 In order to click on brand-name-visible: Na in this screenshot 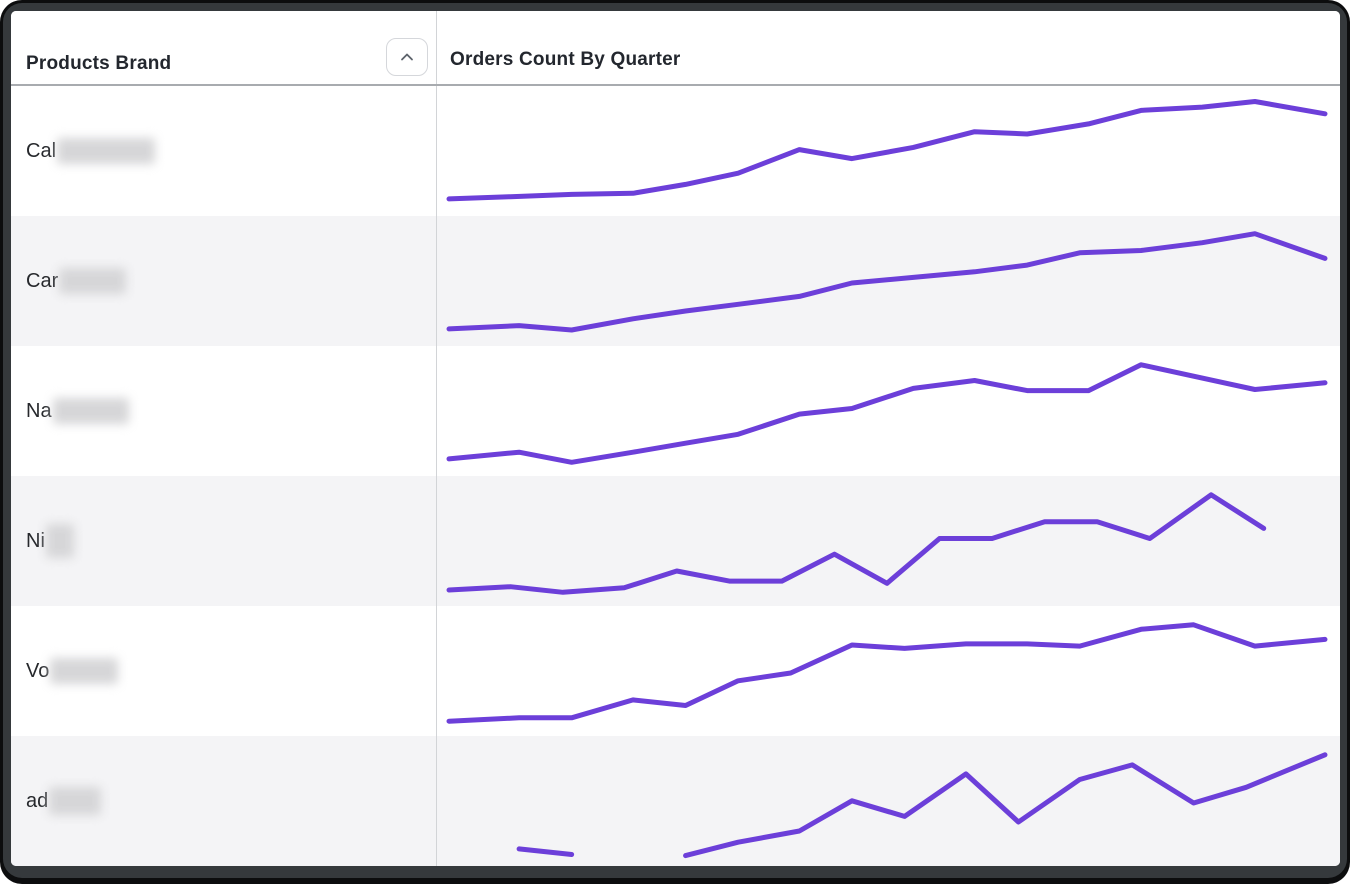, I will do `click(39, 410)`.